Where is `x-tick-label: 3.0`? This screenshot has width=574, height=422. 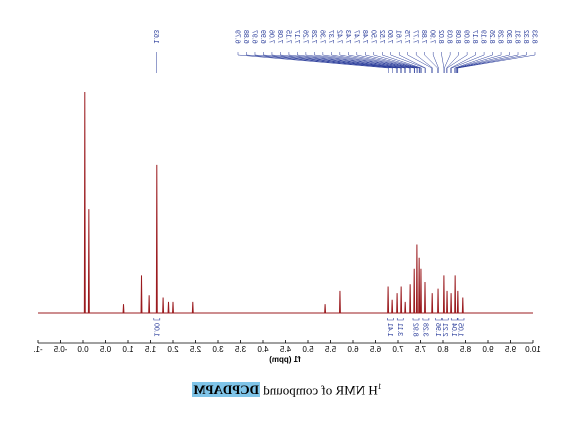 x-tick-label: 3.0 is located at coordinates (218, 349).